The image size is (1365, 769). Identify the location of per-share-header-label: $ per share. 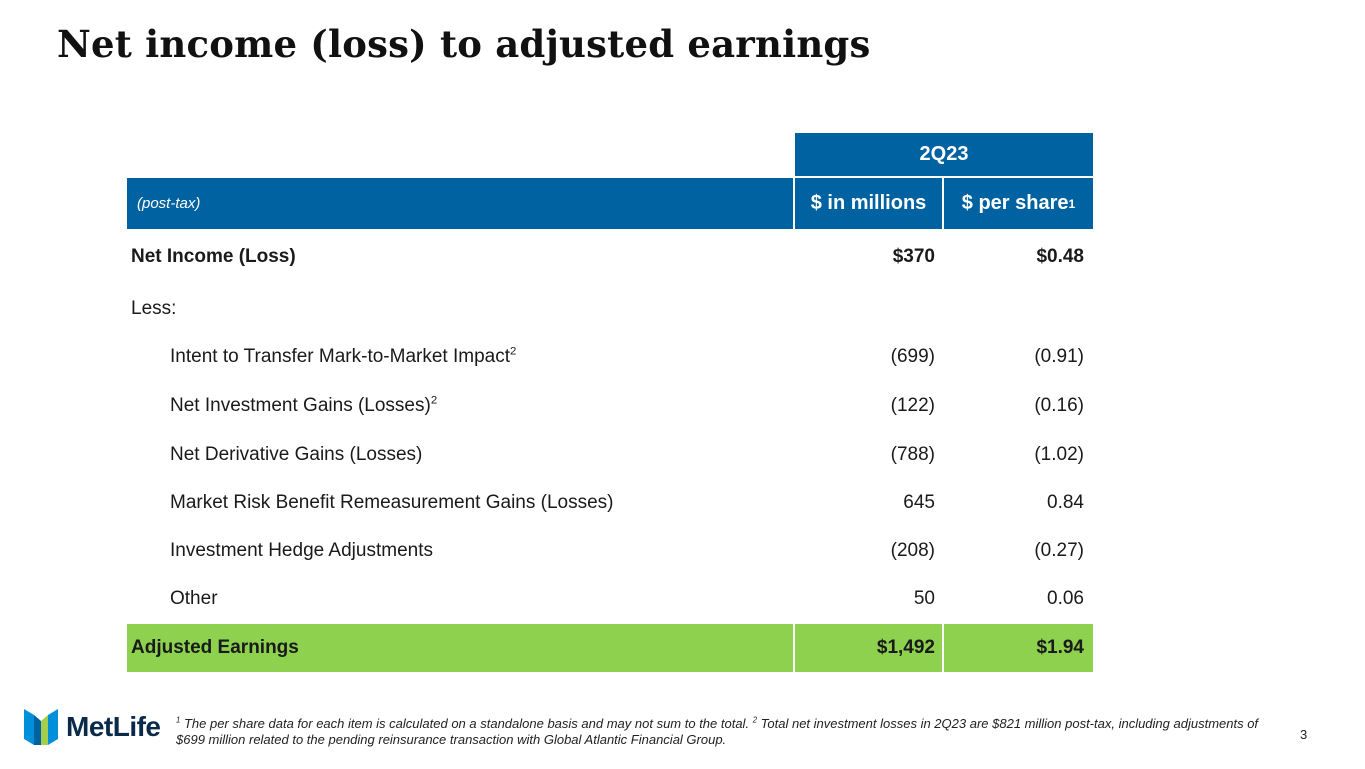
(1015, 203).